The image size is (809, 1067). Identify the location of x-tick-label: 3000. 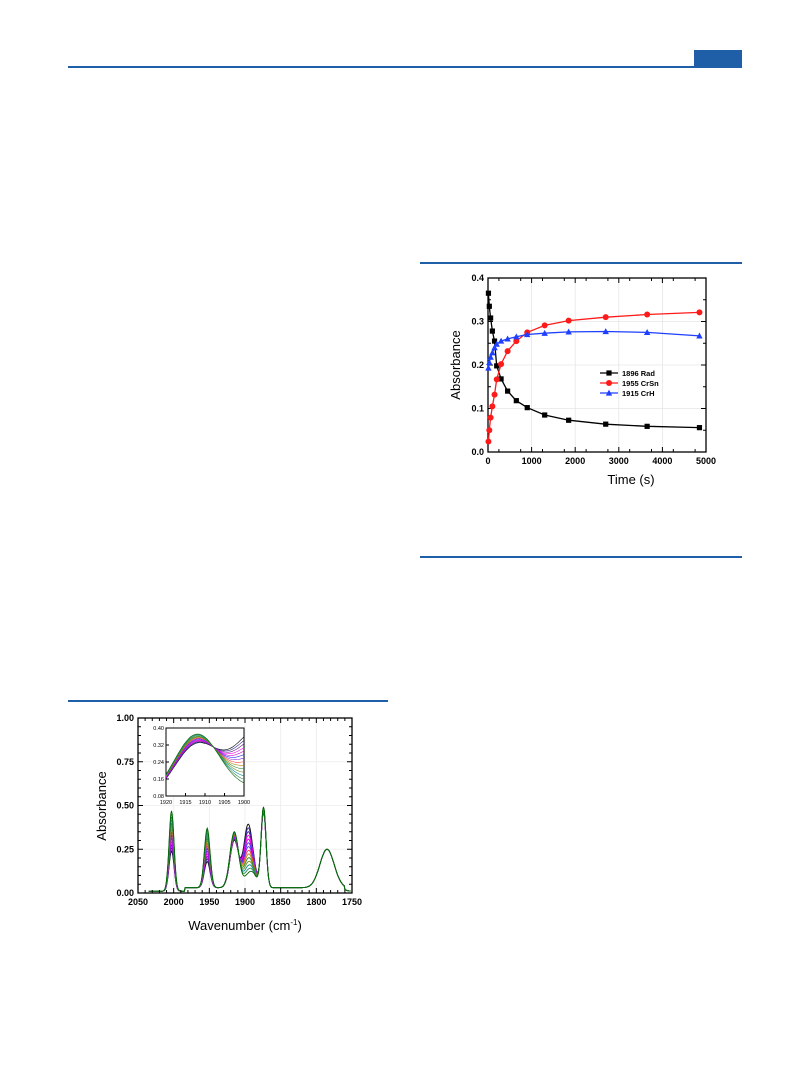
(619, 461).